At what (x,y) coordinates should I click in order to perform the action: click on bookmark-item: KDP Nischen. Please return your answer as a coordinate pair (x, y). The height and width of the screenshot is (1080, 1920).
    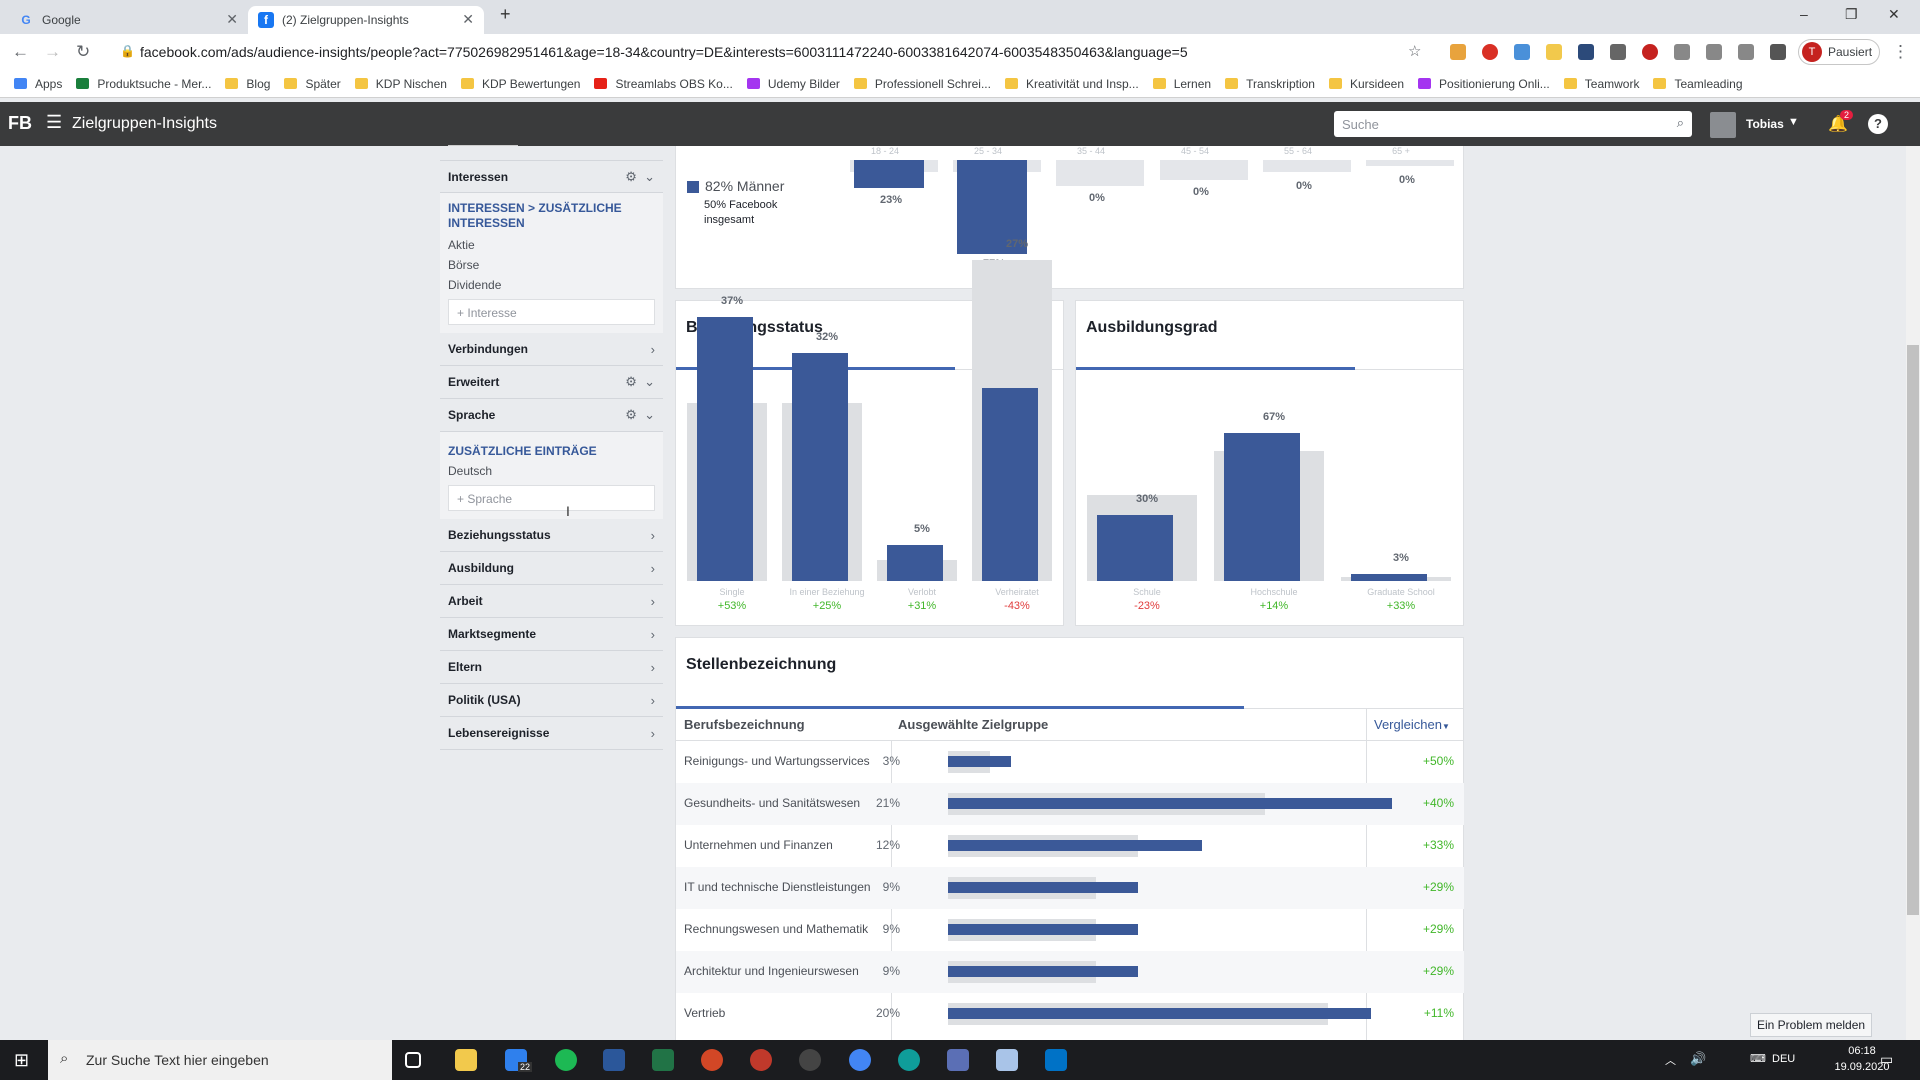
    Looking at the image, I should click on (400, 84).